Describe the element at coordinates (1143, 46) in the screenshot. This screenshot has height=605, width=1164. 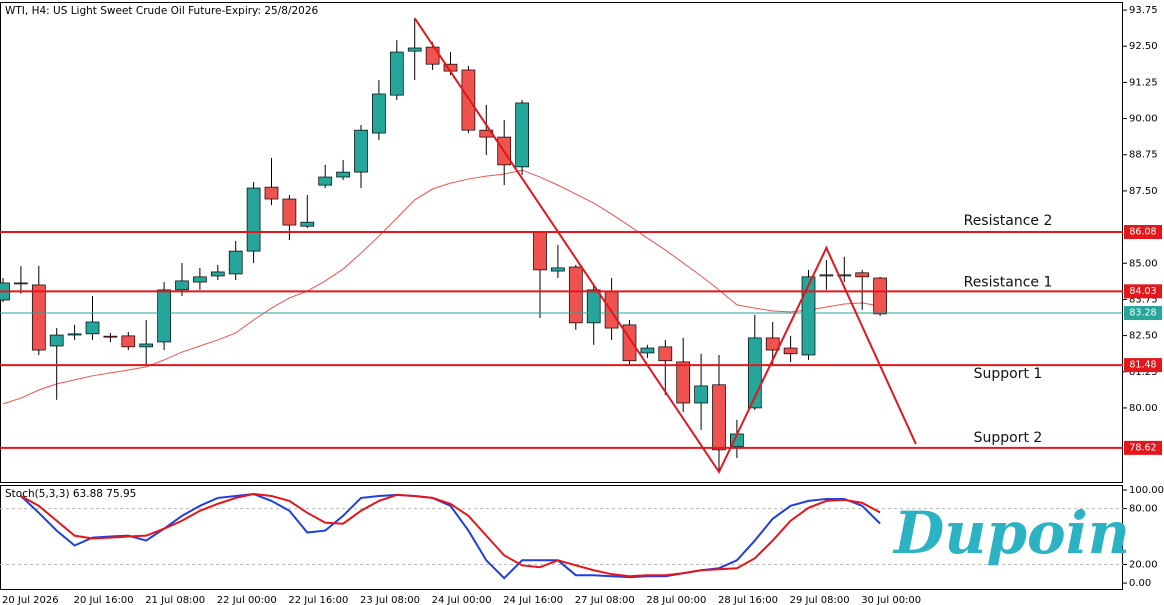
I see `y-tick-label: 92.50` at that location.